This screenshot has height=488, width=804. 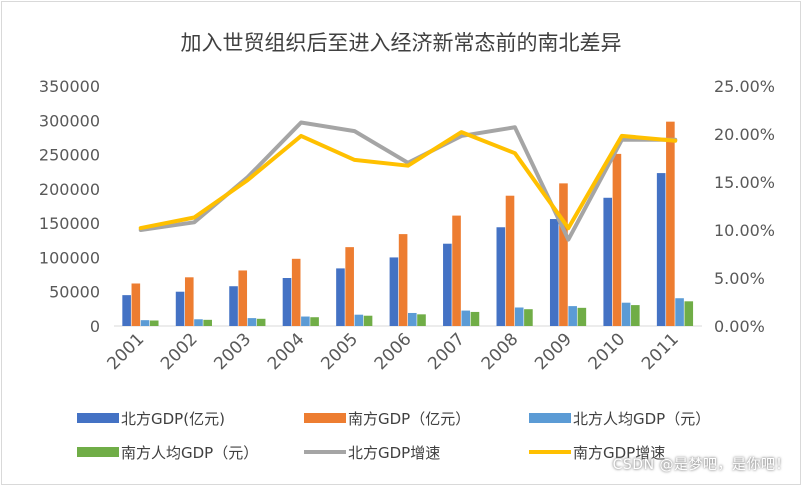 What do you see at coordinates (409, 419) in the screenshot?
I see `legend-label: 南方GDP（亿元）` at bounding box center [409, 419].